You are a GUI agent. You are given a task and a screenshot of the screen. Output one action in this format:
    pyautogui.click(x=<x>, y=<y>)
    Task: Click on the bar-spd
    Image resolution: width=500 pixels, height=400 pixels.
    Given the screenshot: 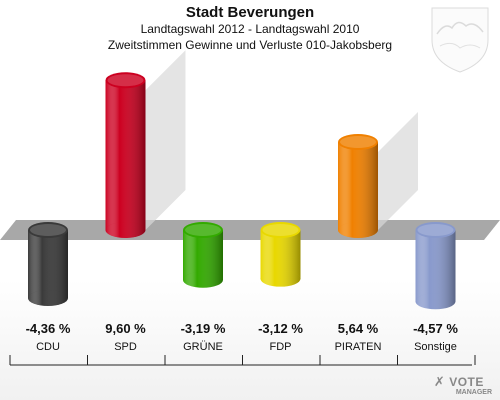 What is the action you would take?
    pyautogui.click(x=145, y=144)
    